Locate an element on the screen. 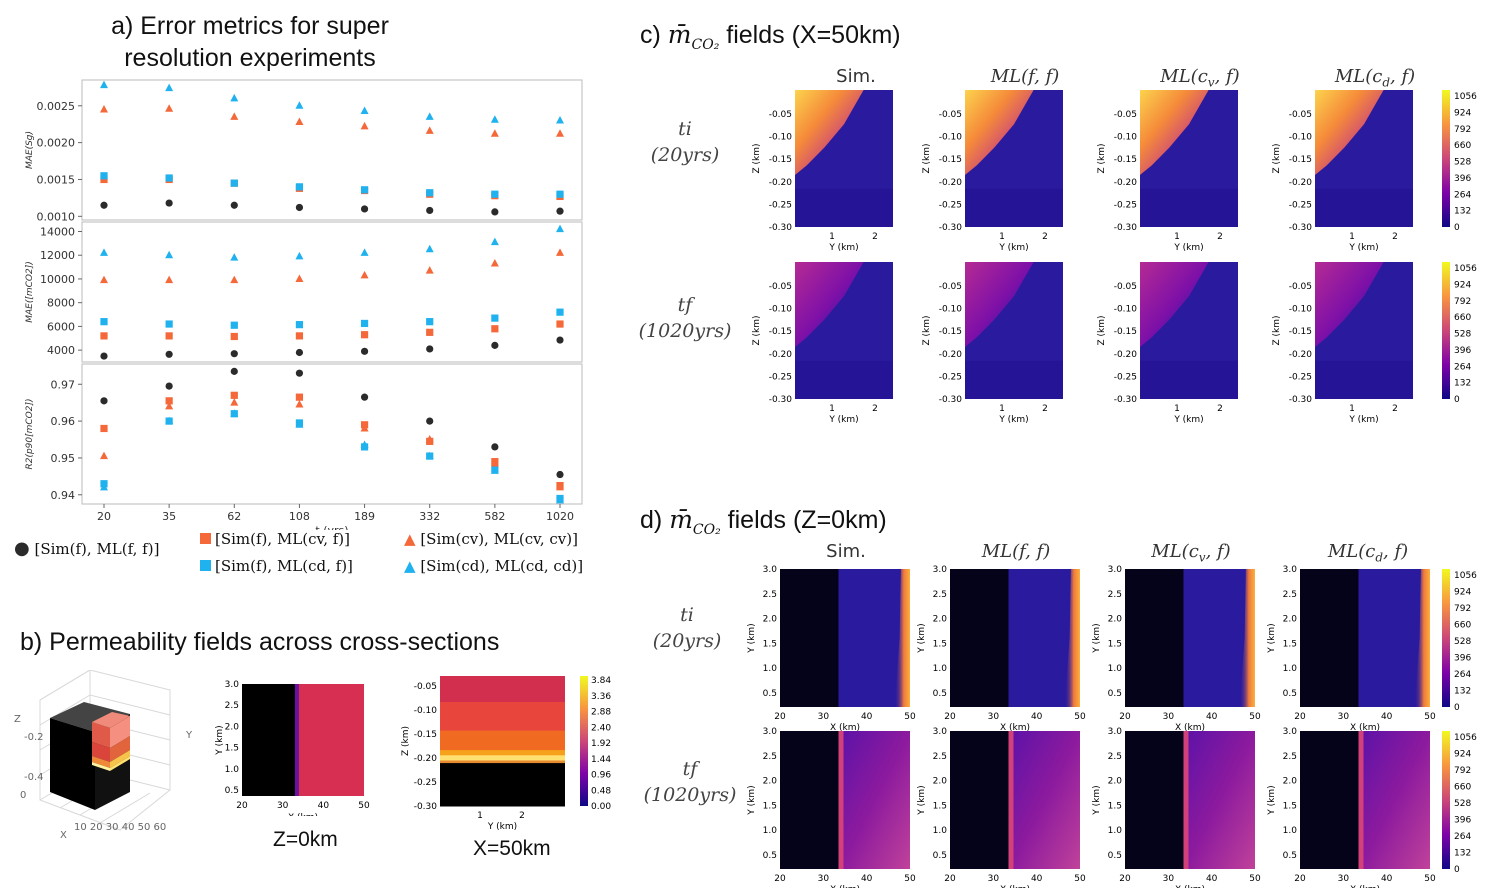  field-d-r0-c3 is located at coordinates (1365, 638).